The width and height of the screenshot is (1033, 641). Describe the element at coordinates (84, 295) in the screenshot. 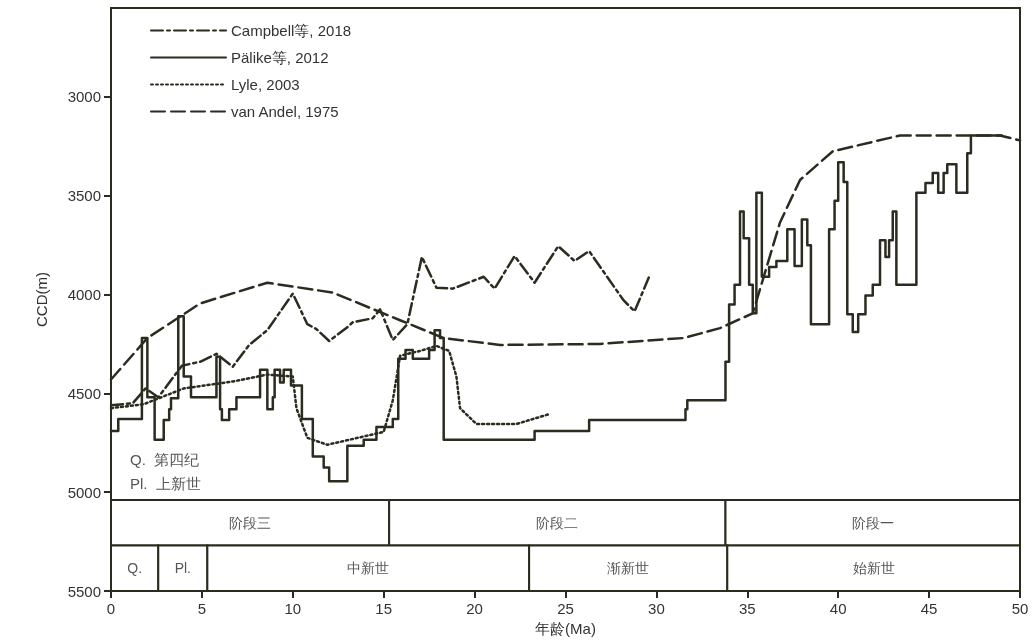

I see `y-tick-label: 4000` at that location.